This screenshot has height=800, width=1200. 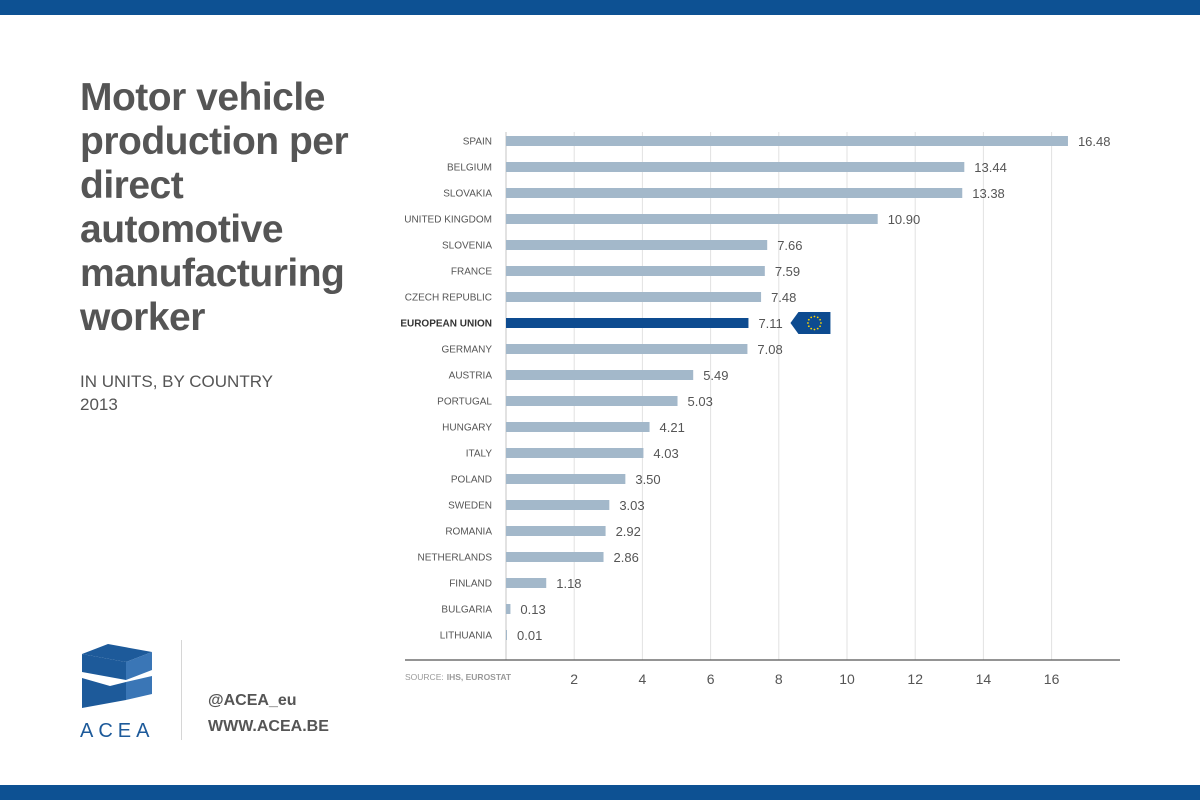 What do you see at coordinates (479, 454) in the screenshot?
I see `category-label: ITALY` at bounding box center [479, 454].